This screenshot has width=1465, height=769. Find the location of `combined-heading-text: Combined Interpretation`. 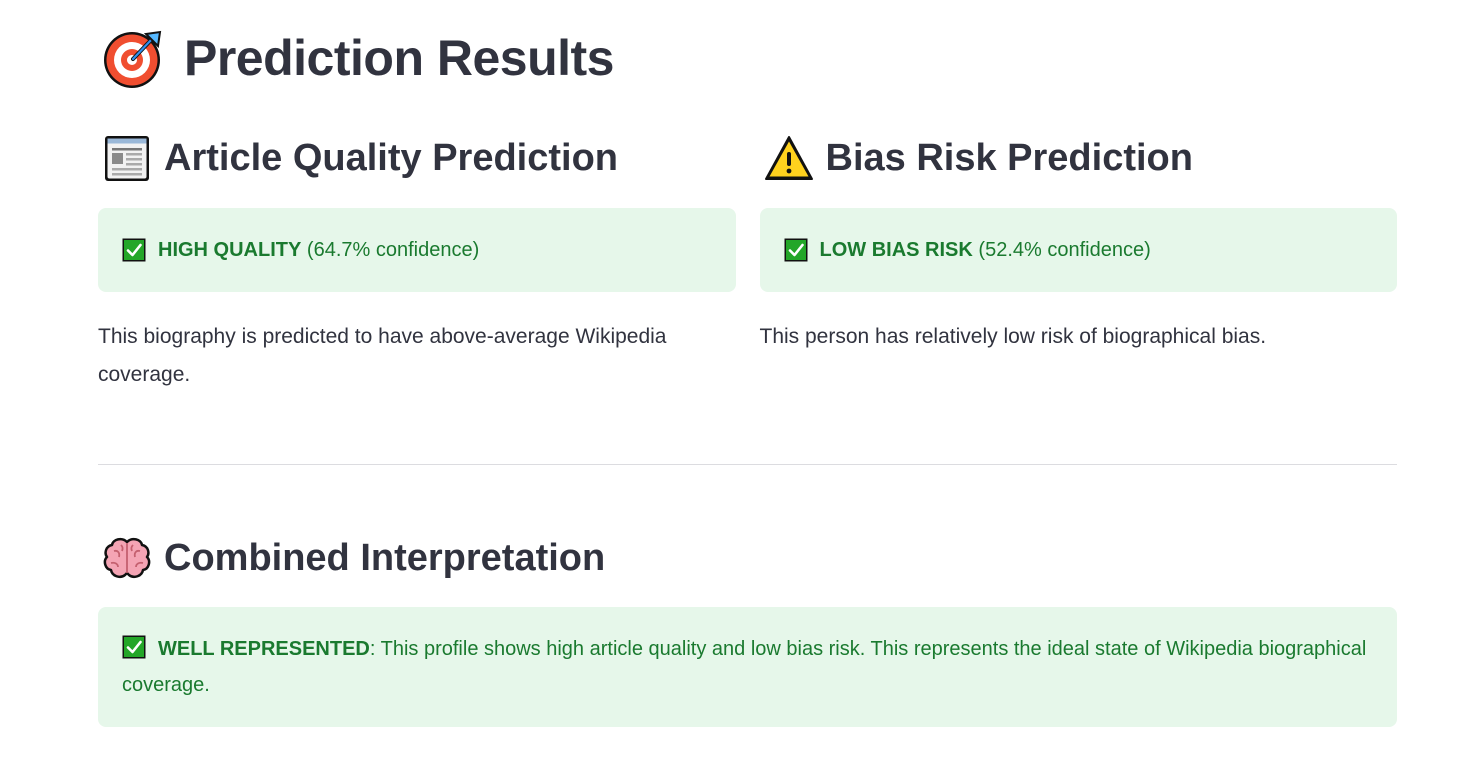

combined-heading-text: Combined Interpretation is located at coordinates (385, 557).